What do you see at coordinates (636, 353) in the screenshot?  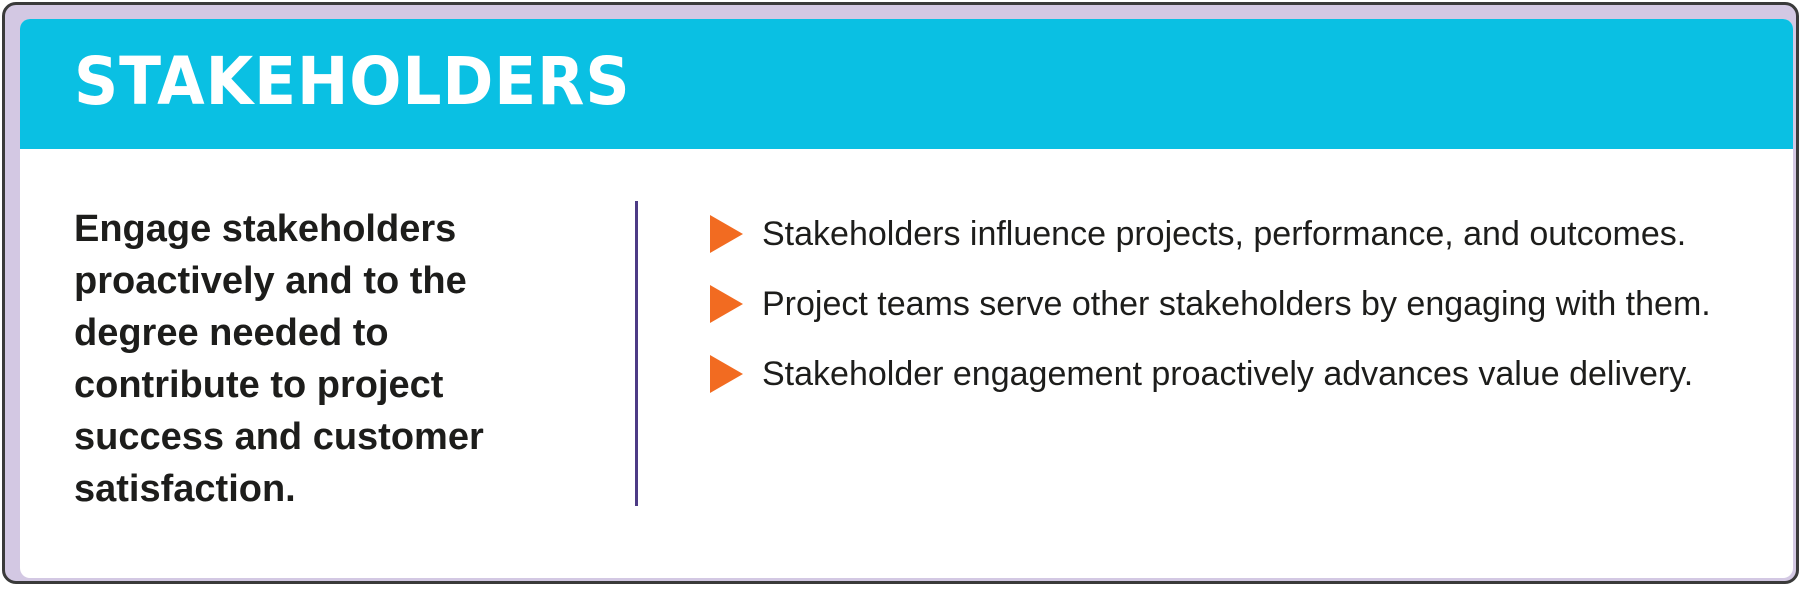 I see `vertical-divider` at bounding box center [636, 353].